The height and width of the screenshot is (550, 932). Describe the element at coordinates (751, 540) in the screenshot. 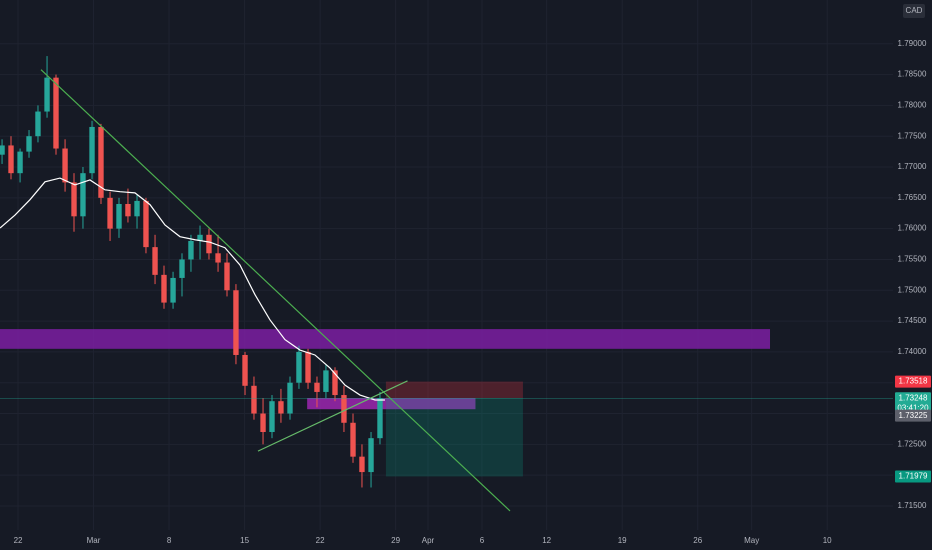

I see `x-tick-label: May` at that location.